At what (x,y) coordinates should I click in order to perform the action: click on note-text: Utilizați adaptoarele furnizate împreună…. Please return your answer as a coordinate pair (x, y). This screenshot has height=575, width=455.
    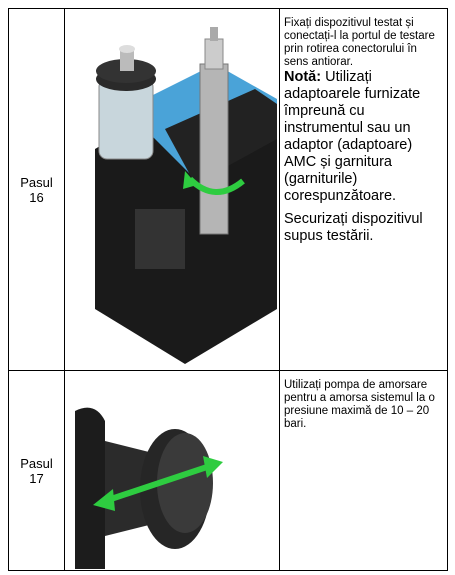
    Looking at the image, I should click on (352, 136).